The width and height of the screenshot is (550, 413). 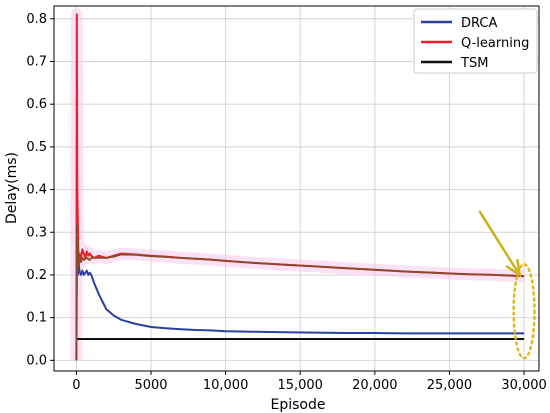 What do you see at coordinates (300, 385) in the screenshot?
I see `x-tick-label: 15,000` at bounding box center [300, 385].